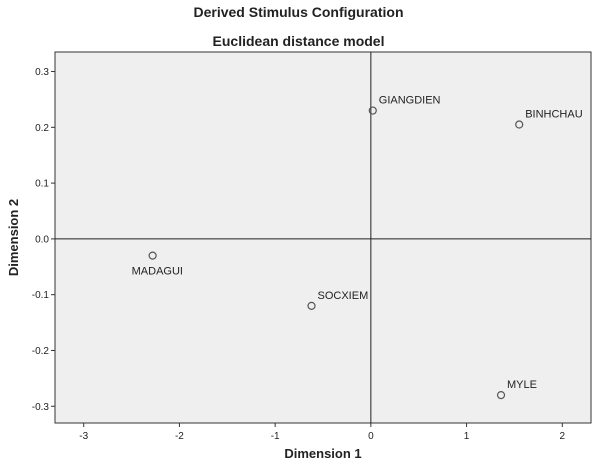  Describe the element at coordinates (371, 436) in the screenshot. I see `x-tick-label: 0` at that location.